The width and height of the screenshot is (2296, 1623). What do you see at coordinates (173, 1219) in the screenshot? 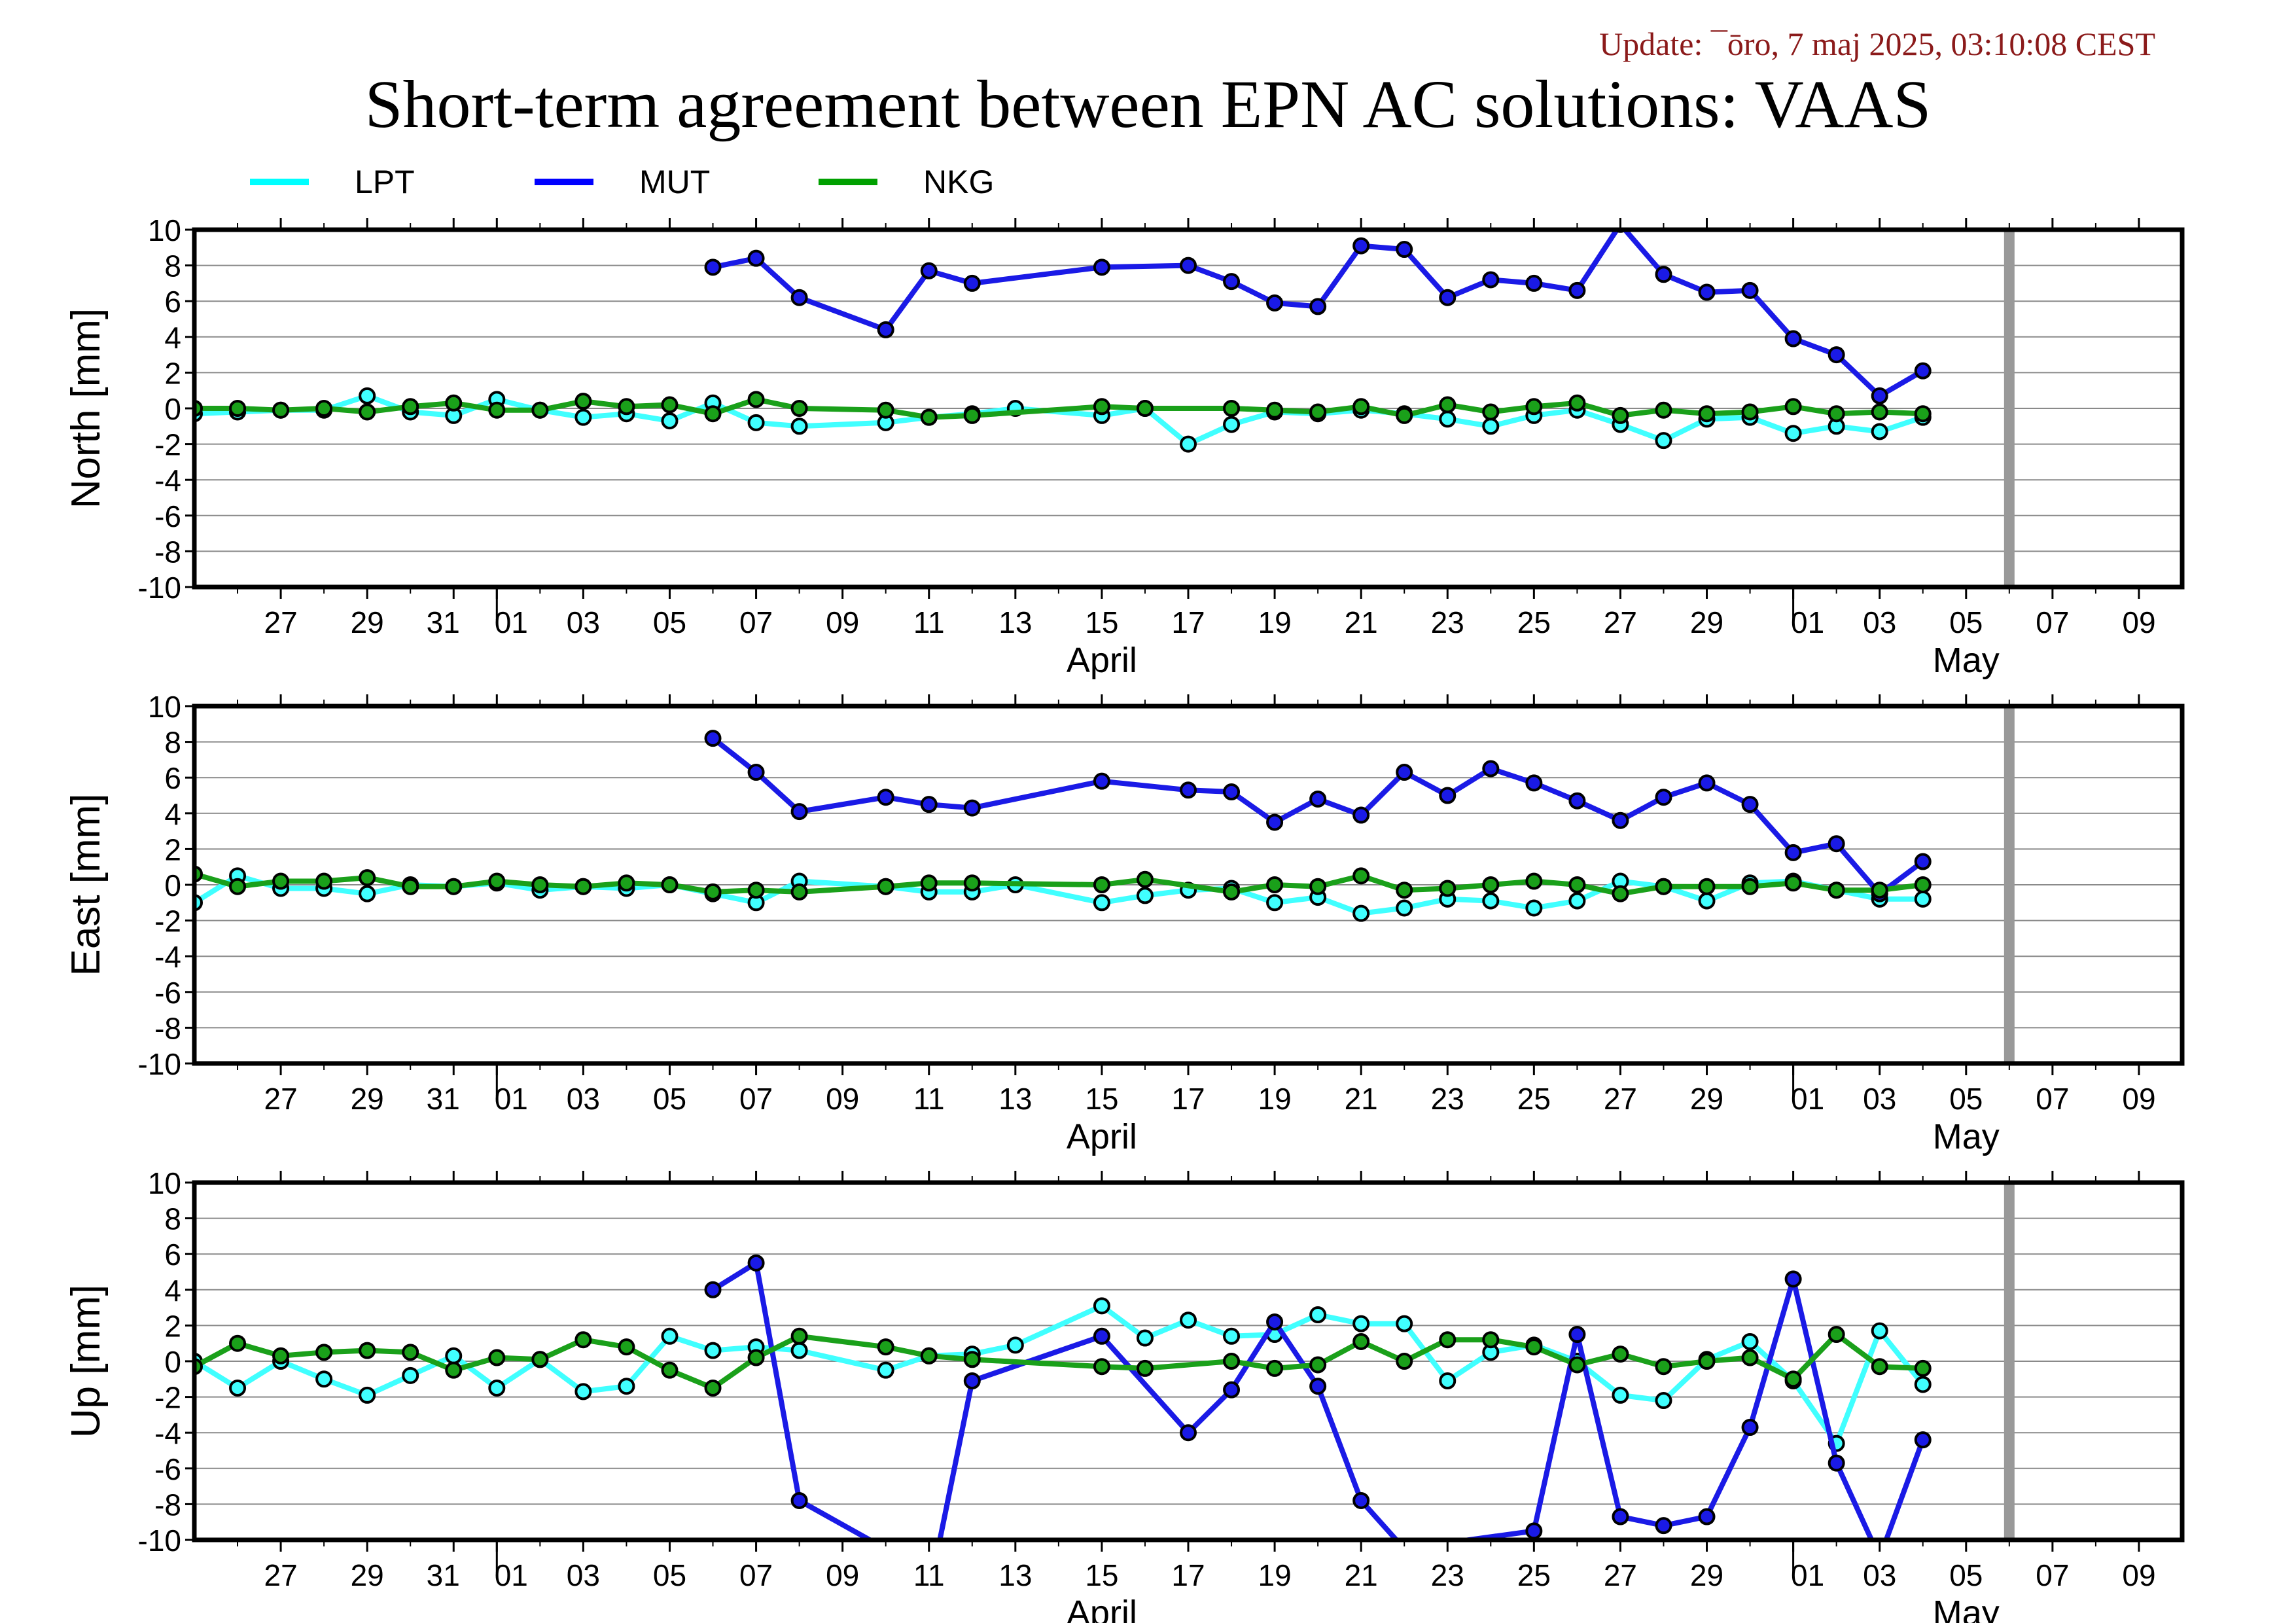
I see `y-tick-label: 8` at bounding box center [173, 1219].